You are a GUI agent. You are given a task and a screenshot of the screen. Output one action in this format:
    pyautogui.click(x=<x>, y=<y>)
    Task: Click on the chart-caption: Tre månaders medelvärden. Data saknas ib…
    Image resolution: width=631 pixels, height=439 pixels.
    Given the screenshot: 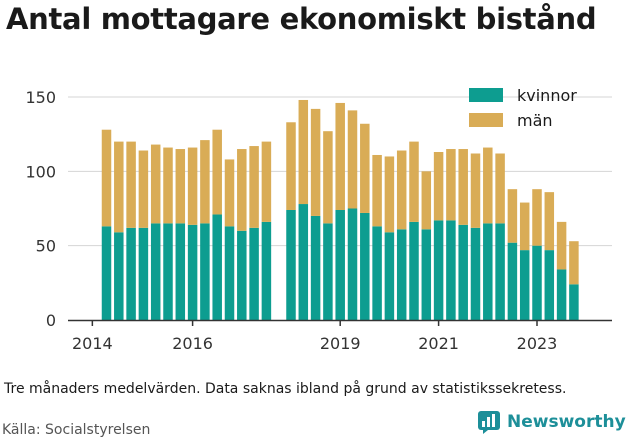 What is the action you would take?
    pyautogui.click(x=285, y=389)
    